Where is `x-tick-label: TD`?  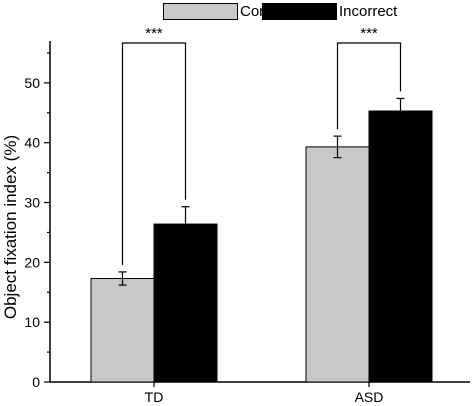
x-tick-label: TD is located at coordinates (154, 397).